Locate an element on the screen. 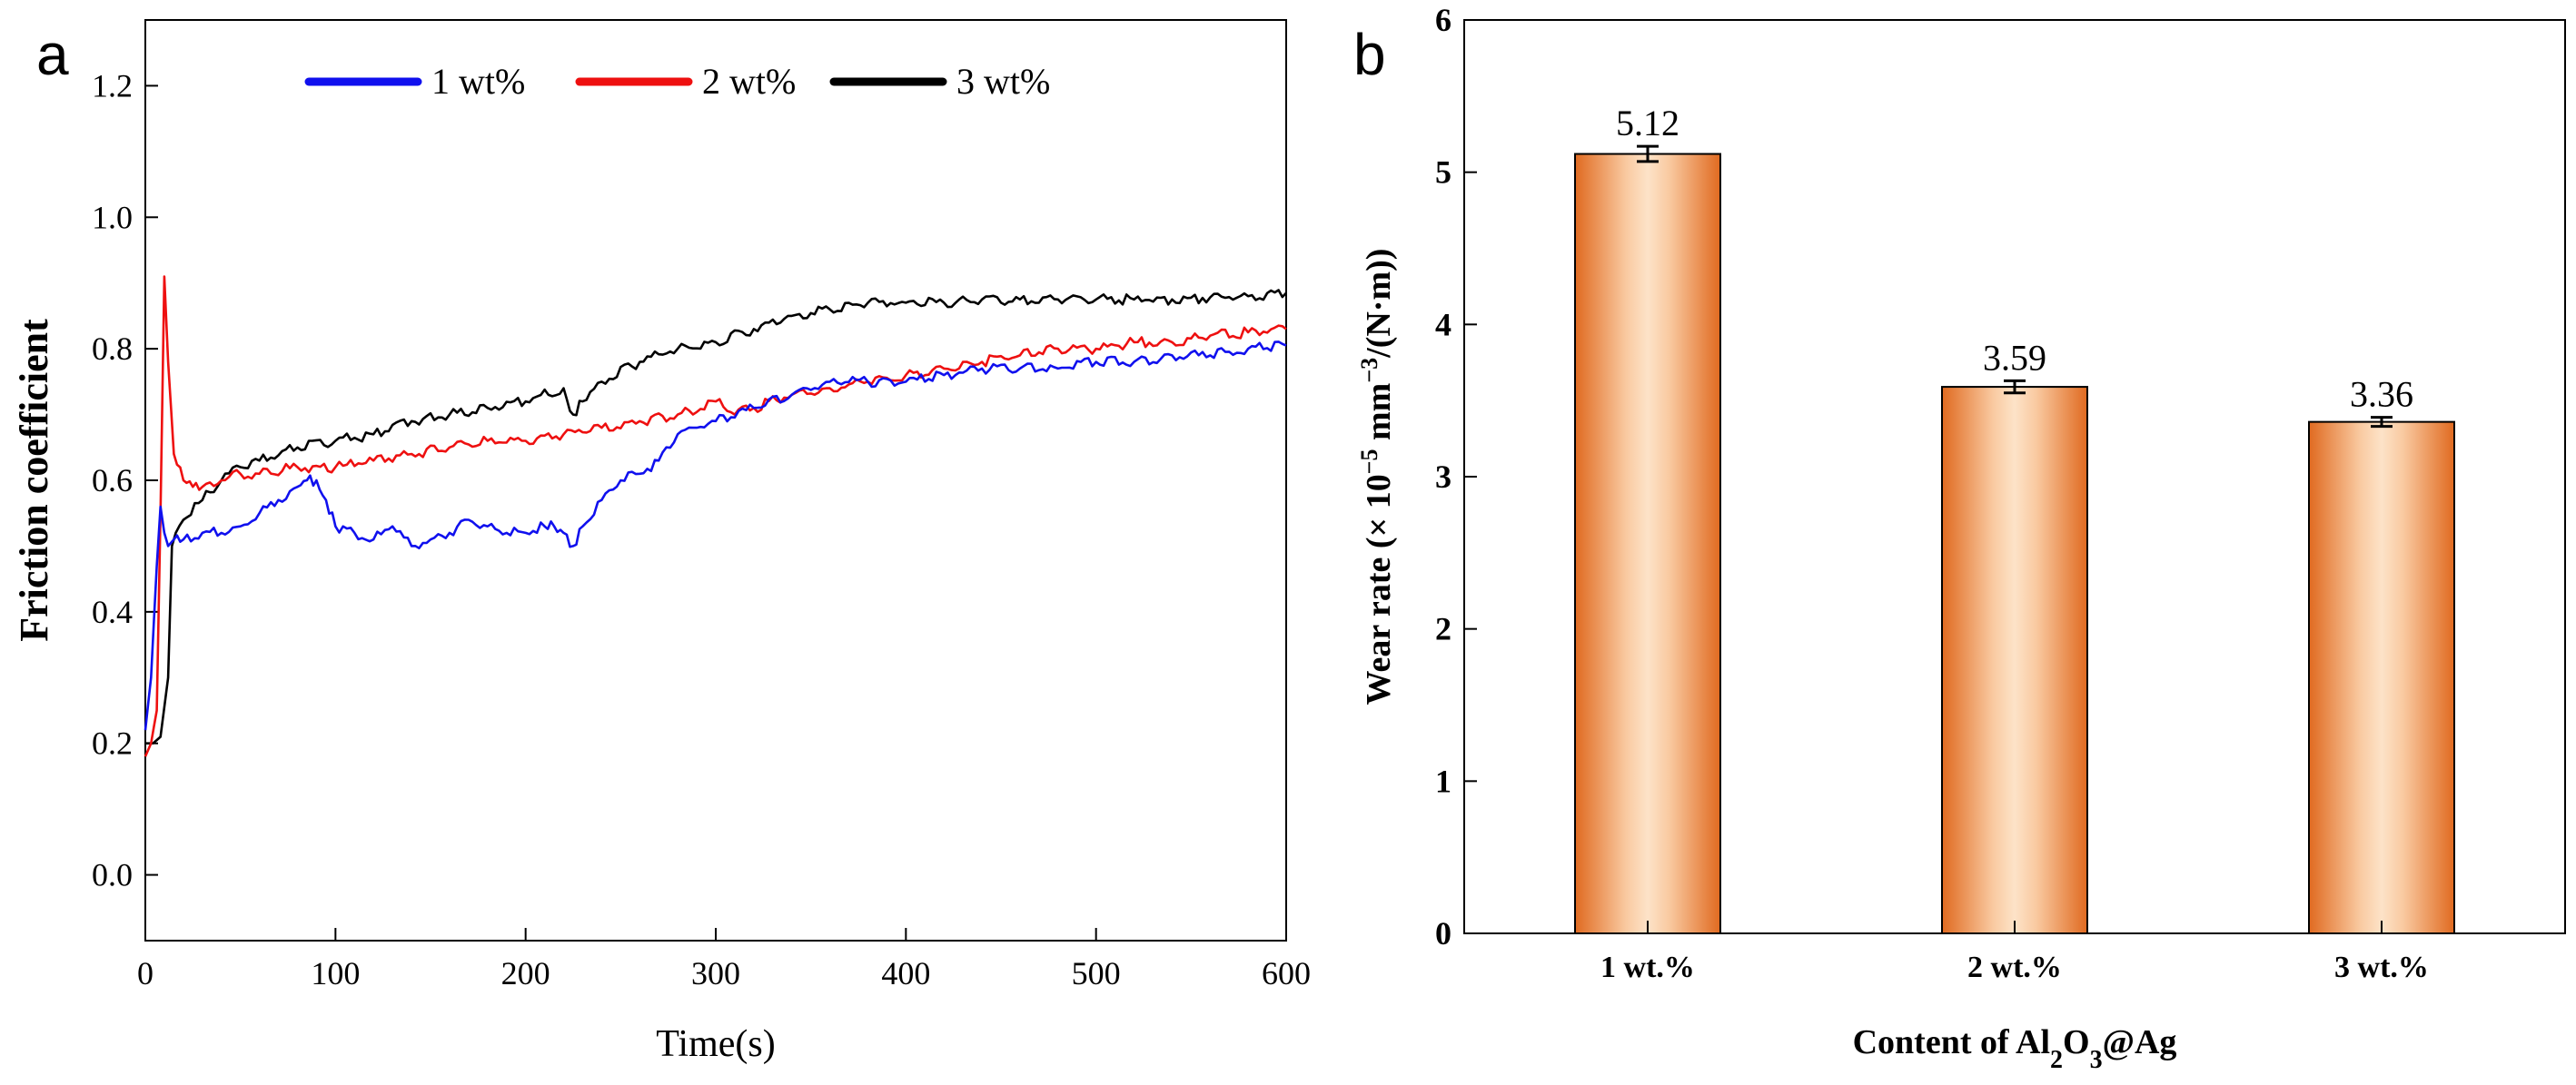 Image resolution: width=2576 pixels, height=1085 pixels. y-tick-label: 0.6 is located at coordinates (112, 480).